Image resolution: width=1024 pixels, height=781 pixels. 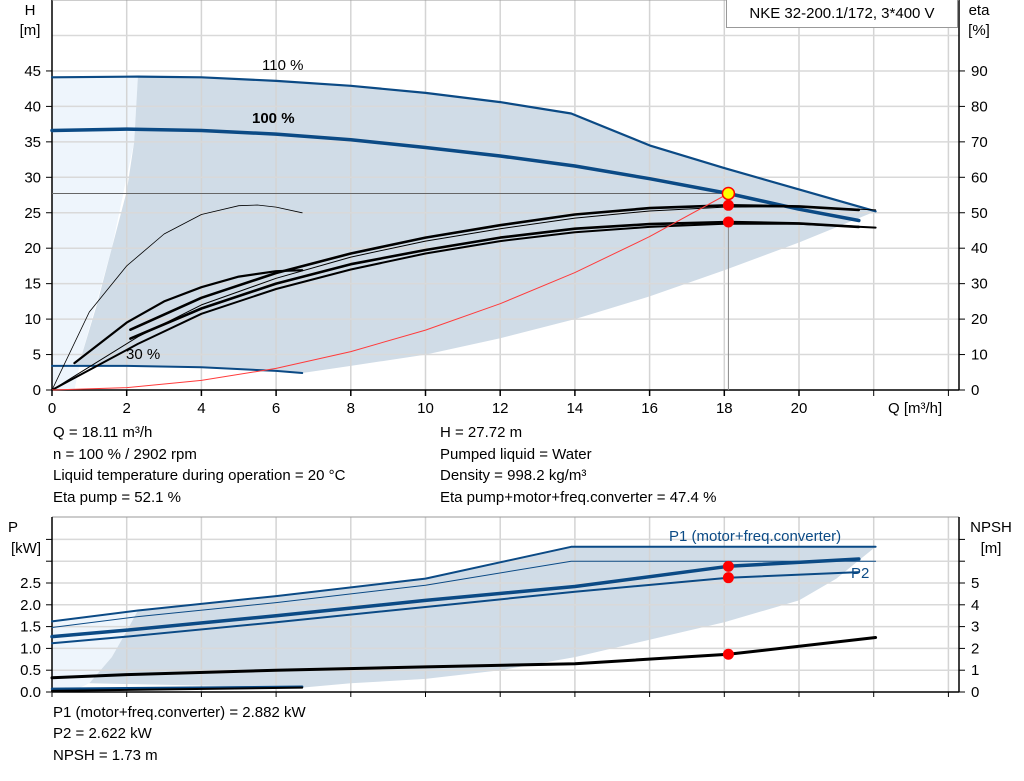 I want to click on x-tick-label: 10, so click(x=425, y=408).